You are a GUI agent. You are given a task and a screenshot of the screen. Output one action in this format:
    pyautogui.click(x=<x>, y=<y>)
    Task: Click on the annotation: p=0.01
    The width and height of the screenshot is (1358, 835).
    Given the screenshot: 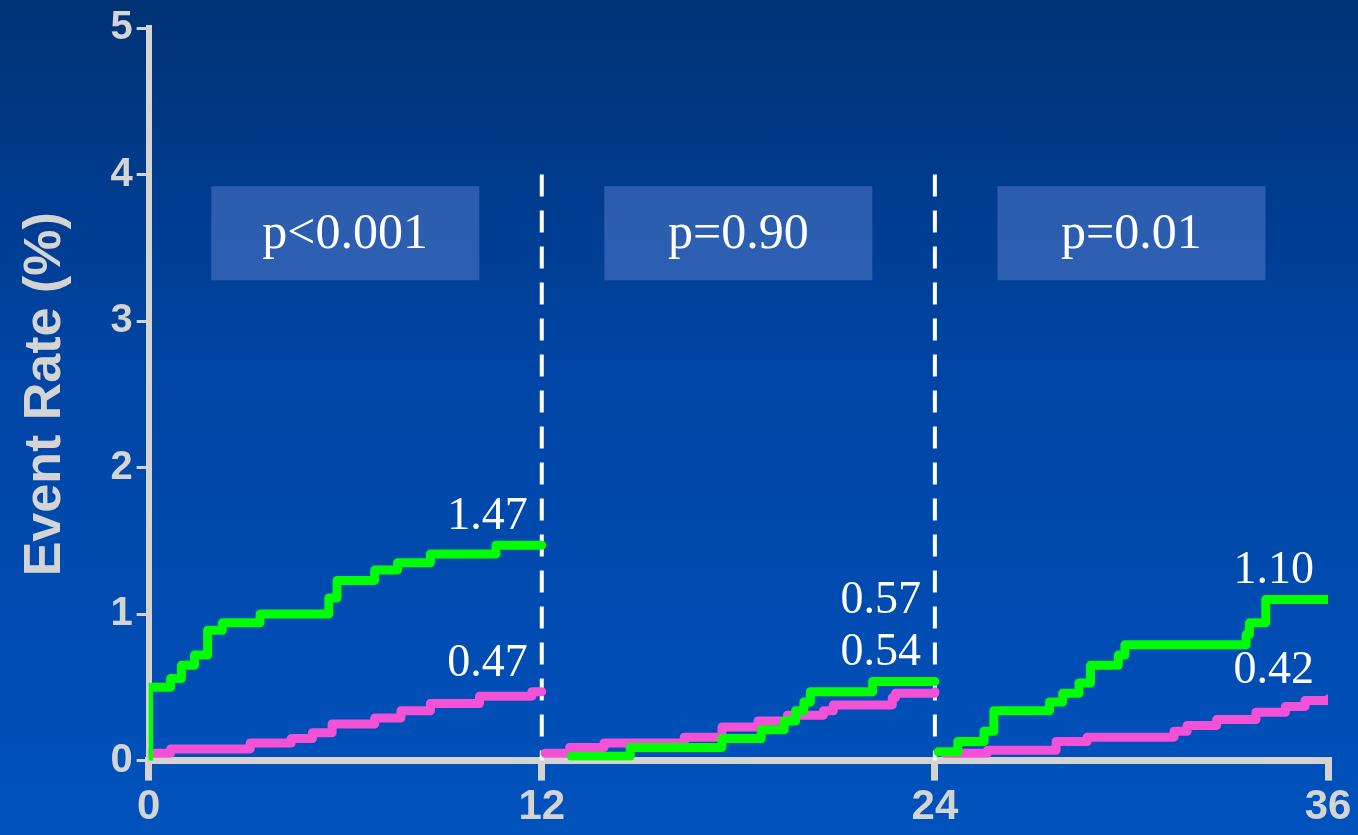 What is the action you would take?
    pyautogui.click(x=1131, y=231)
    